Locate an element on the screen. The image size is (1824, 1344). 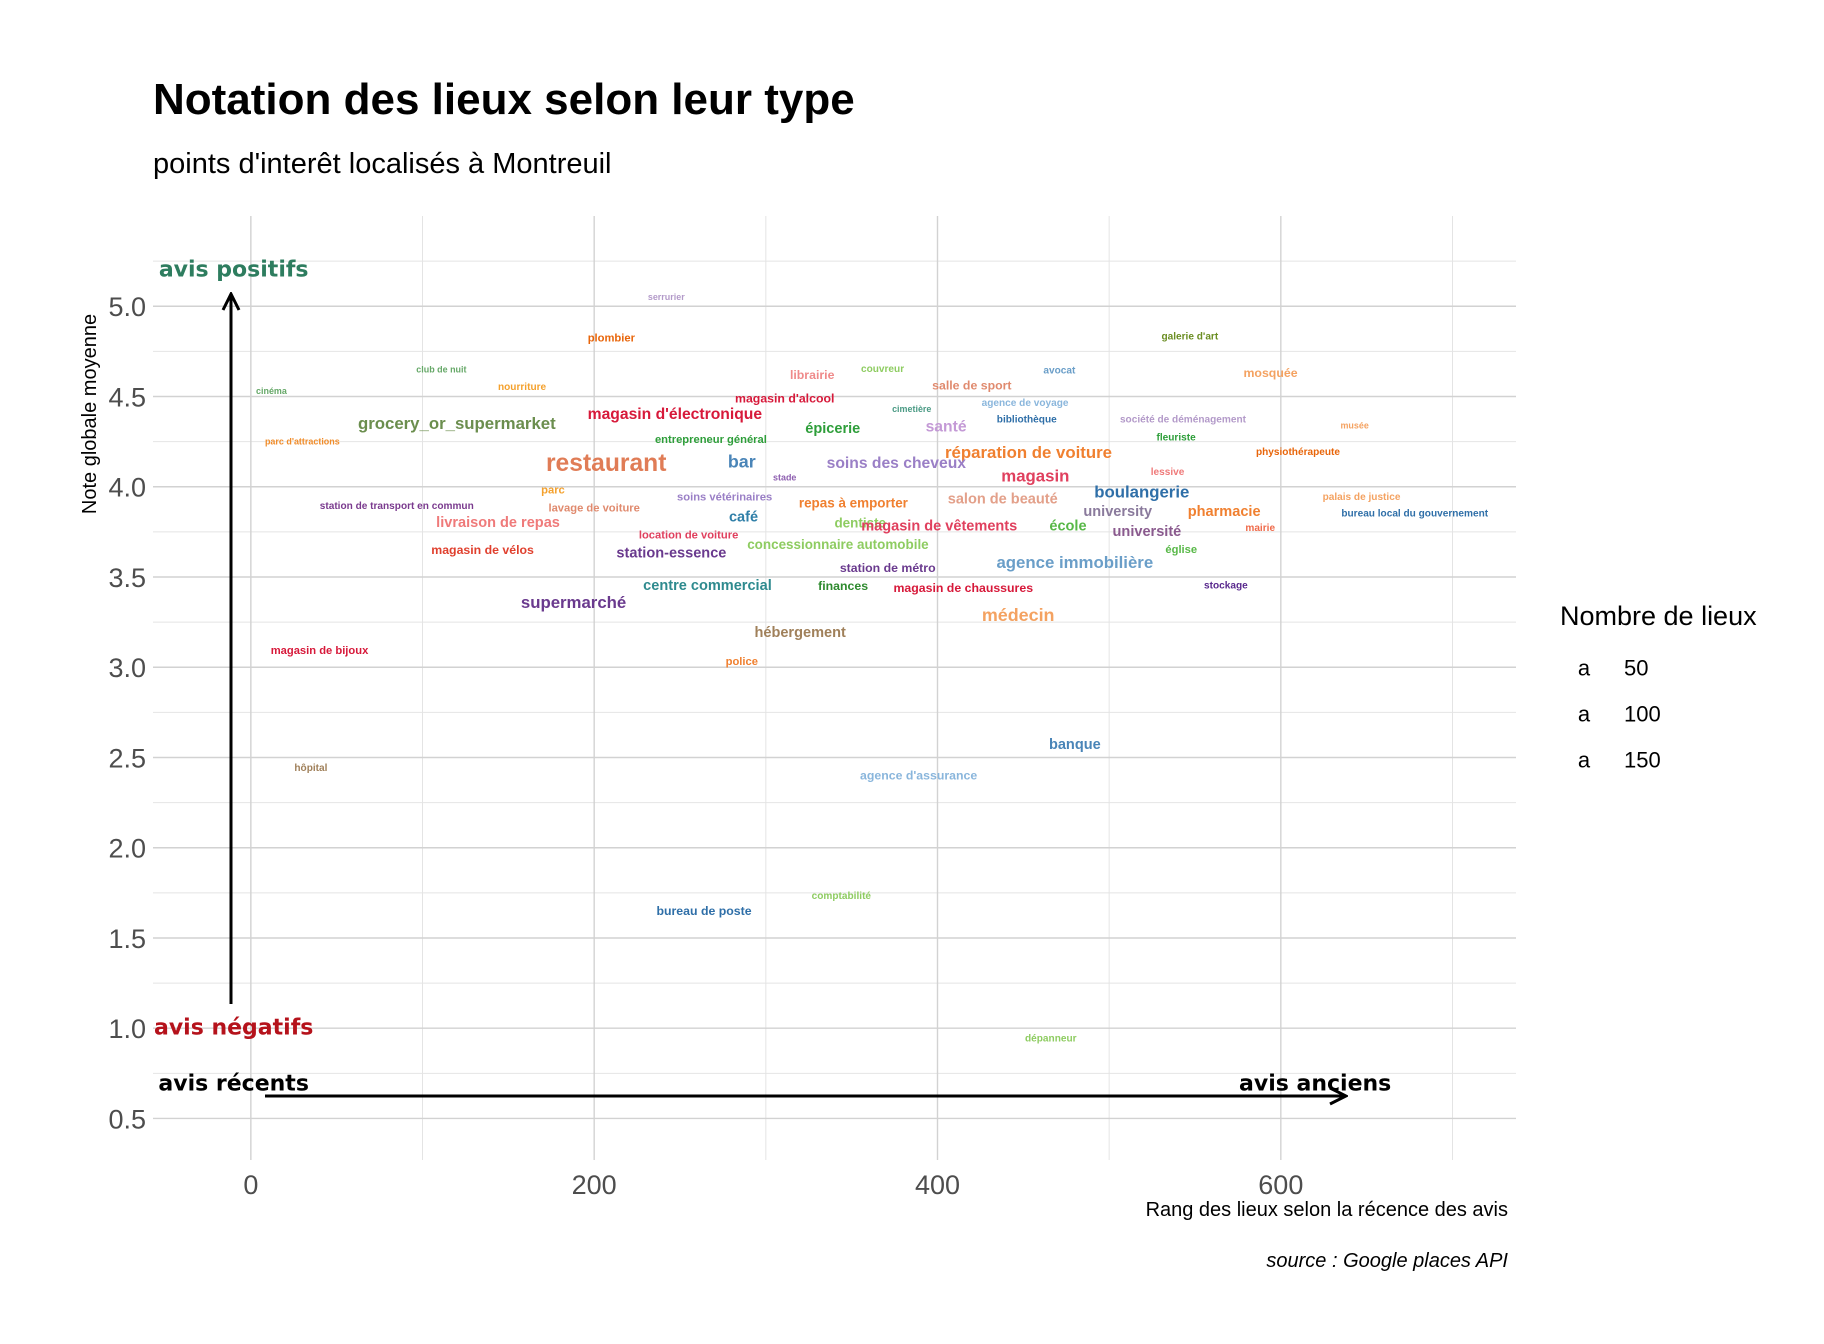
place-label: salle de sport is located at coordinates (971, 386).